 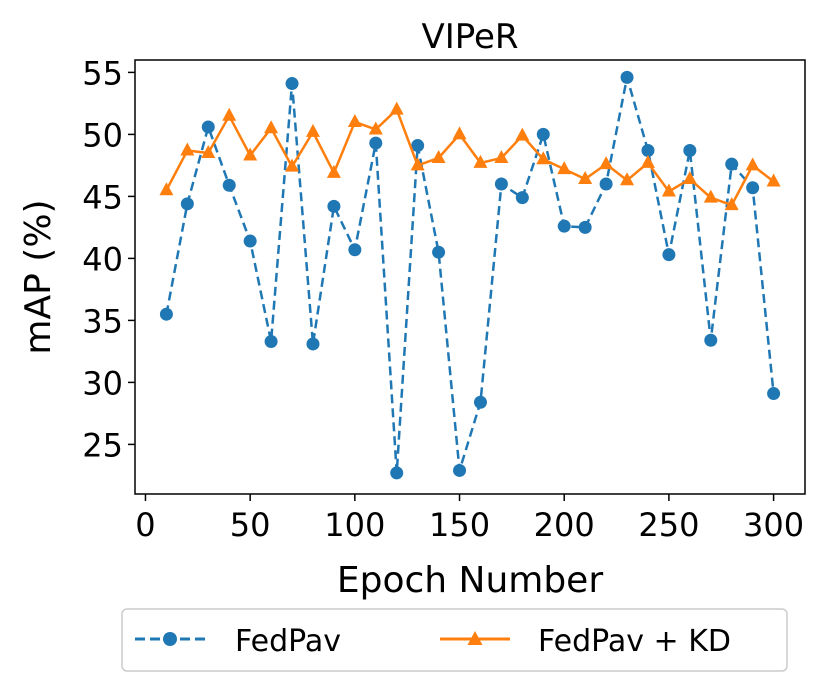 I want to click on y-tick-label: 25, so click(x=102, y=445).